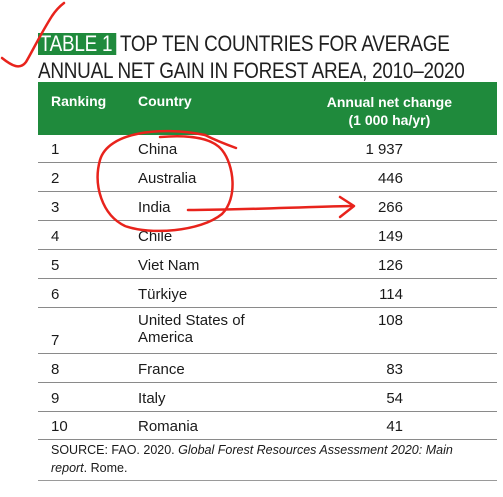 Image resolution: width=503 pixels, height=497 pixels. I want to click on table-row: 8 France 83, so click(267, 368).